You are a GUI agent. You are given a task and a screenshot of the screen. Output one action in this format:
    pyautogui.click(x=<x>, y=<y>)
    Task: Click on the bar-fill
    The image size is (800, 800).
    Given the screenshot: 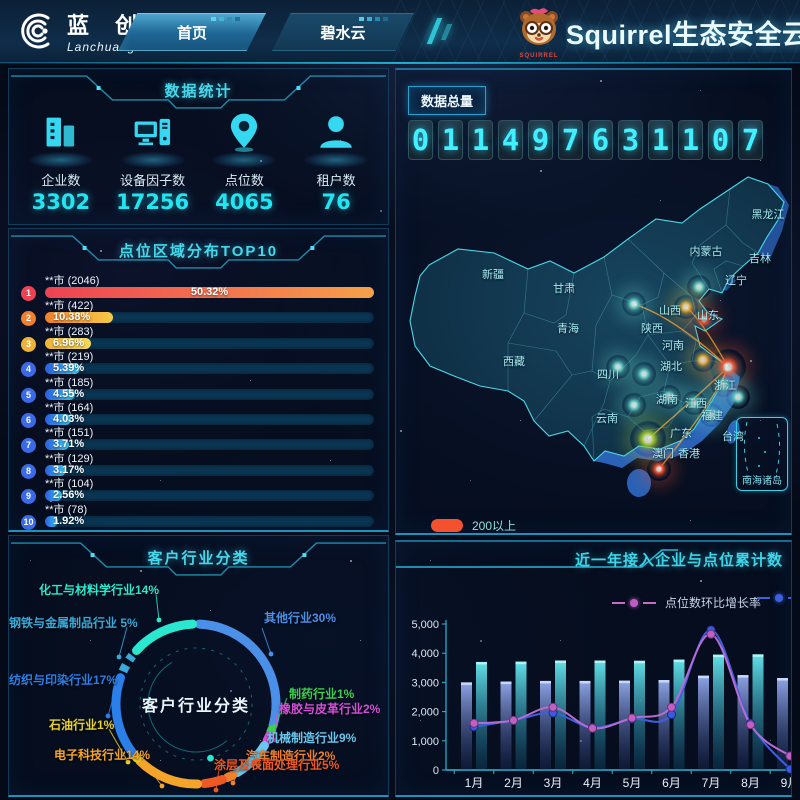 What is the action you would take?
    pyautogui.click(x=79, y=318)
    